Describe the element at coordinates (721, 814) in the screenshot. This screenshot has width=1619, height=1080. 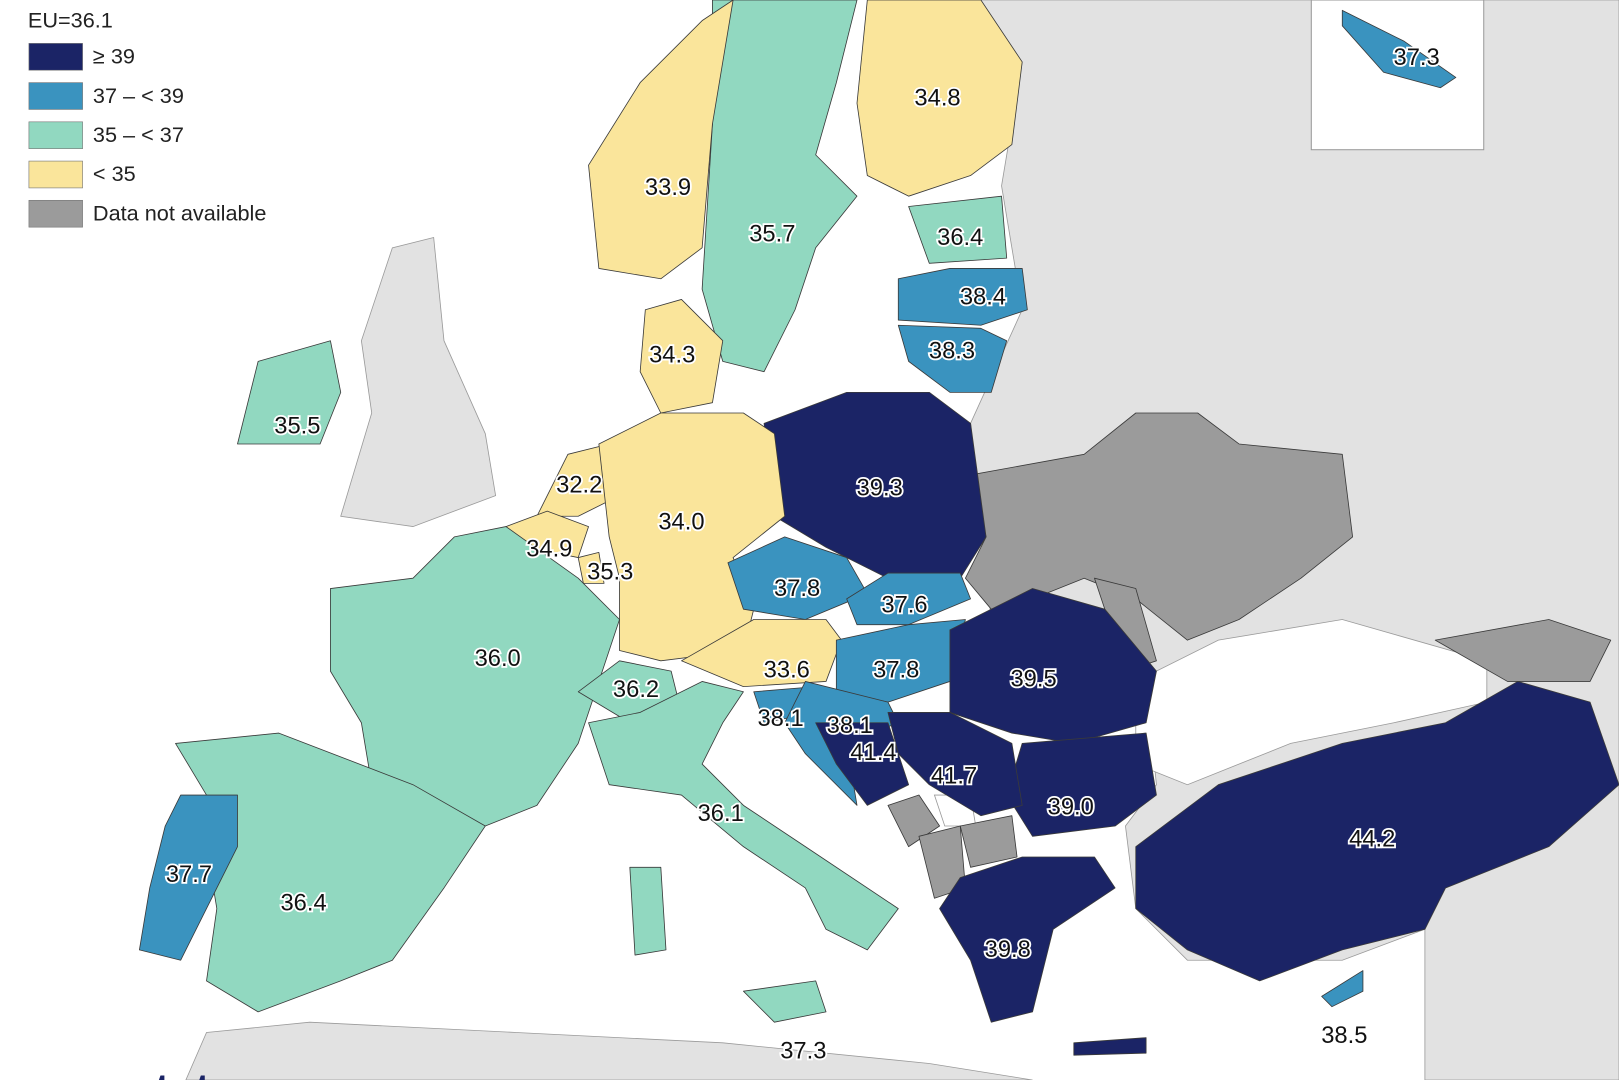
I see `value-label: 36.1` at that location.